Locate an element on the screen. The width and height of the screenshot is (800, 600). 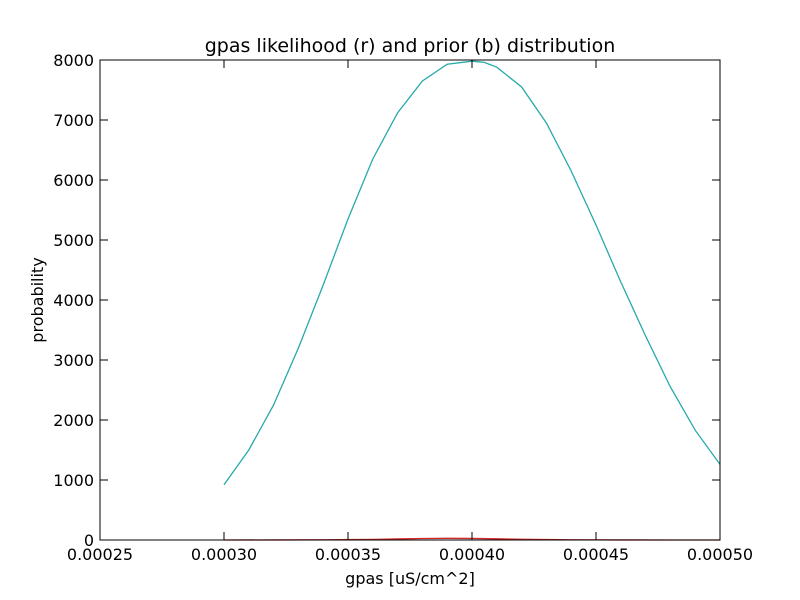
y-tick-label: 1000 is located at coordinates (73, 480).